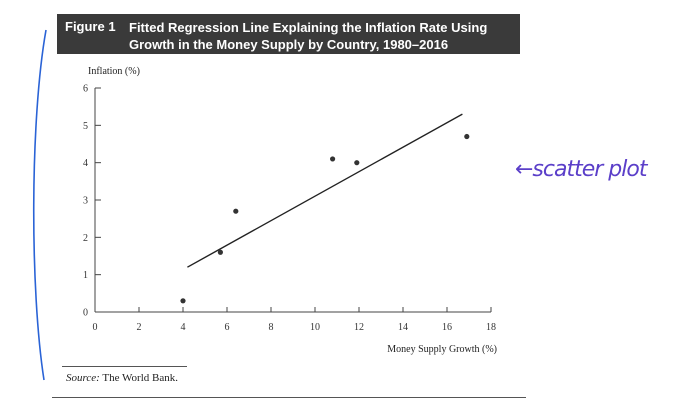 The image size is (698, 403). I want to click on y-tick-label: 3, so click(85, 201).